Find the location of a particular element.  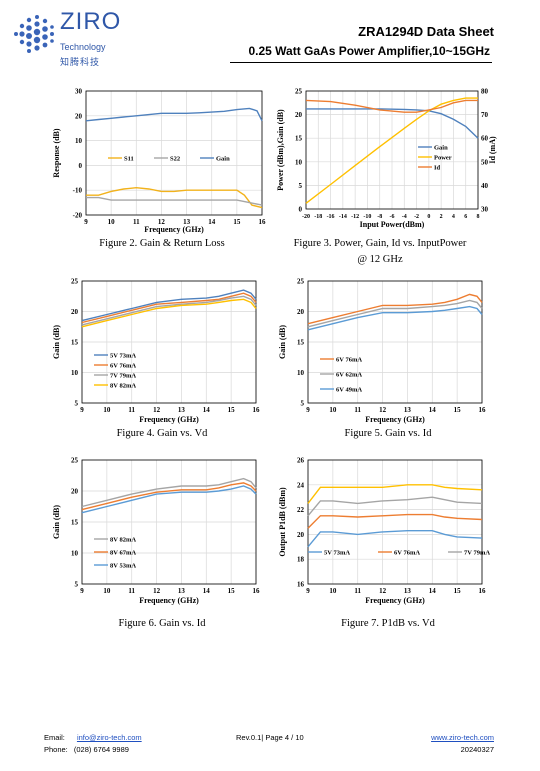

x-tick-label: -16 is located at coordinates (331, 217).